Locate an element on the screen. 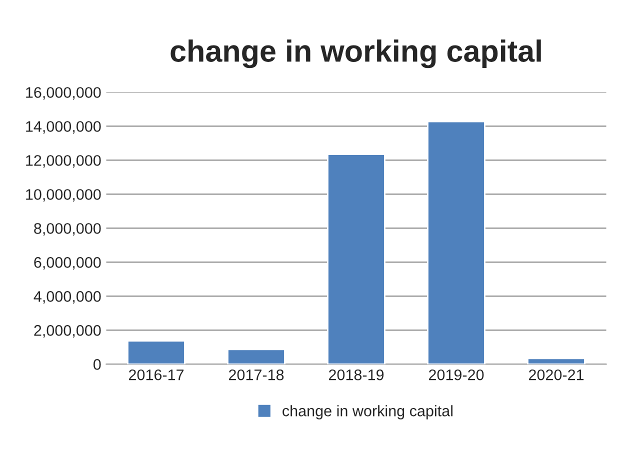 The image size is (625, 461). legend-label: change in working capital is located at coordinates (367, 412).